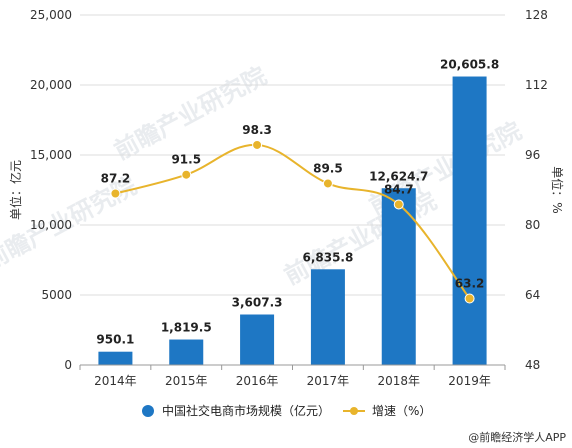 The image size is (572, 448). What do you see at coordinates (536, 85) in the screenshot?
I see `right-tick-label: 112` at bounding box center [536, 85].